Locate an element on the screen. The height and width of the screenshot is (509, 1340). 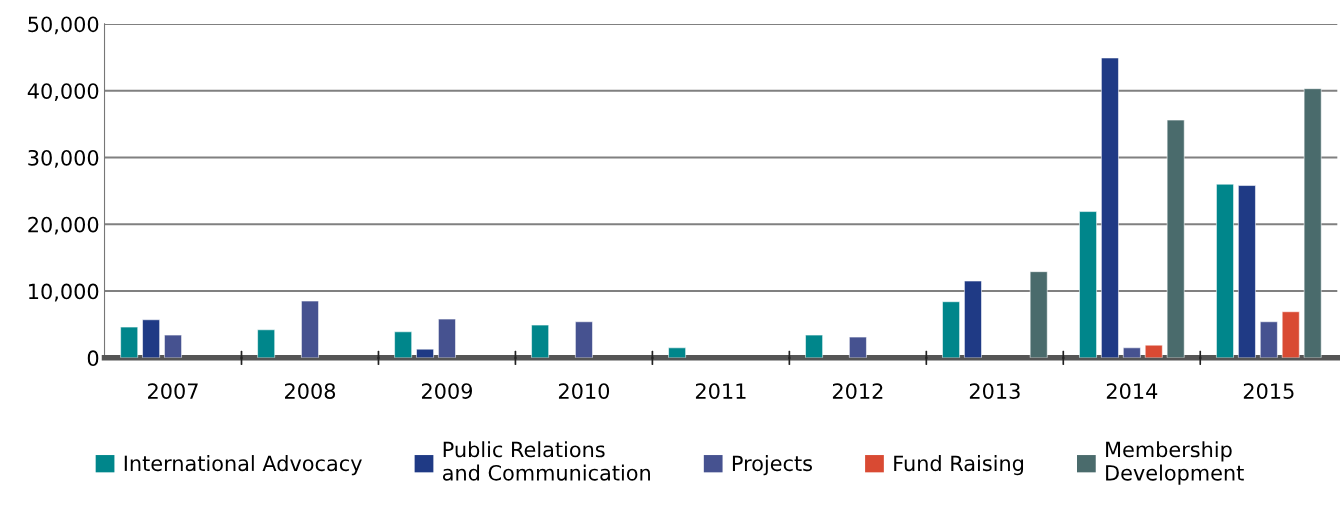
y-tick-label: 50,000 is located at coordinates (63, 25).